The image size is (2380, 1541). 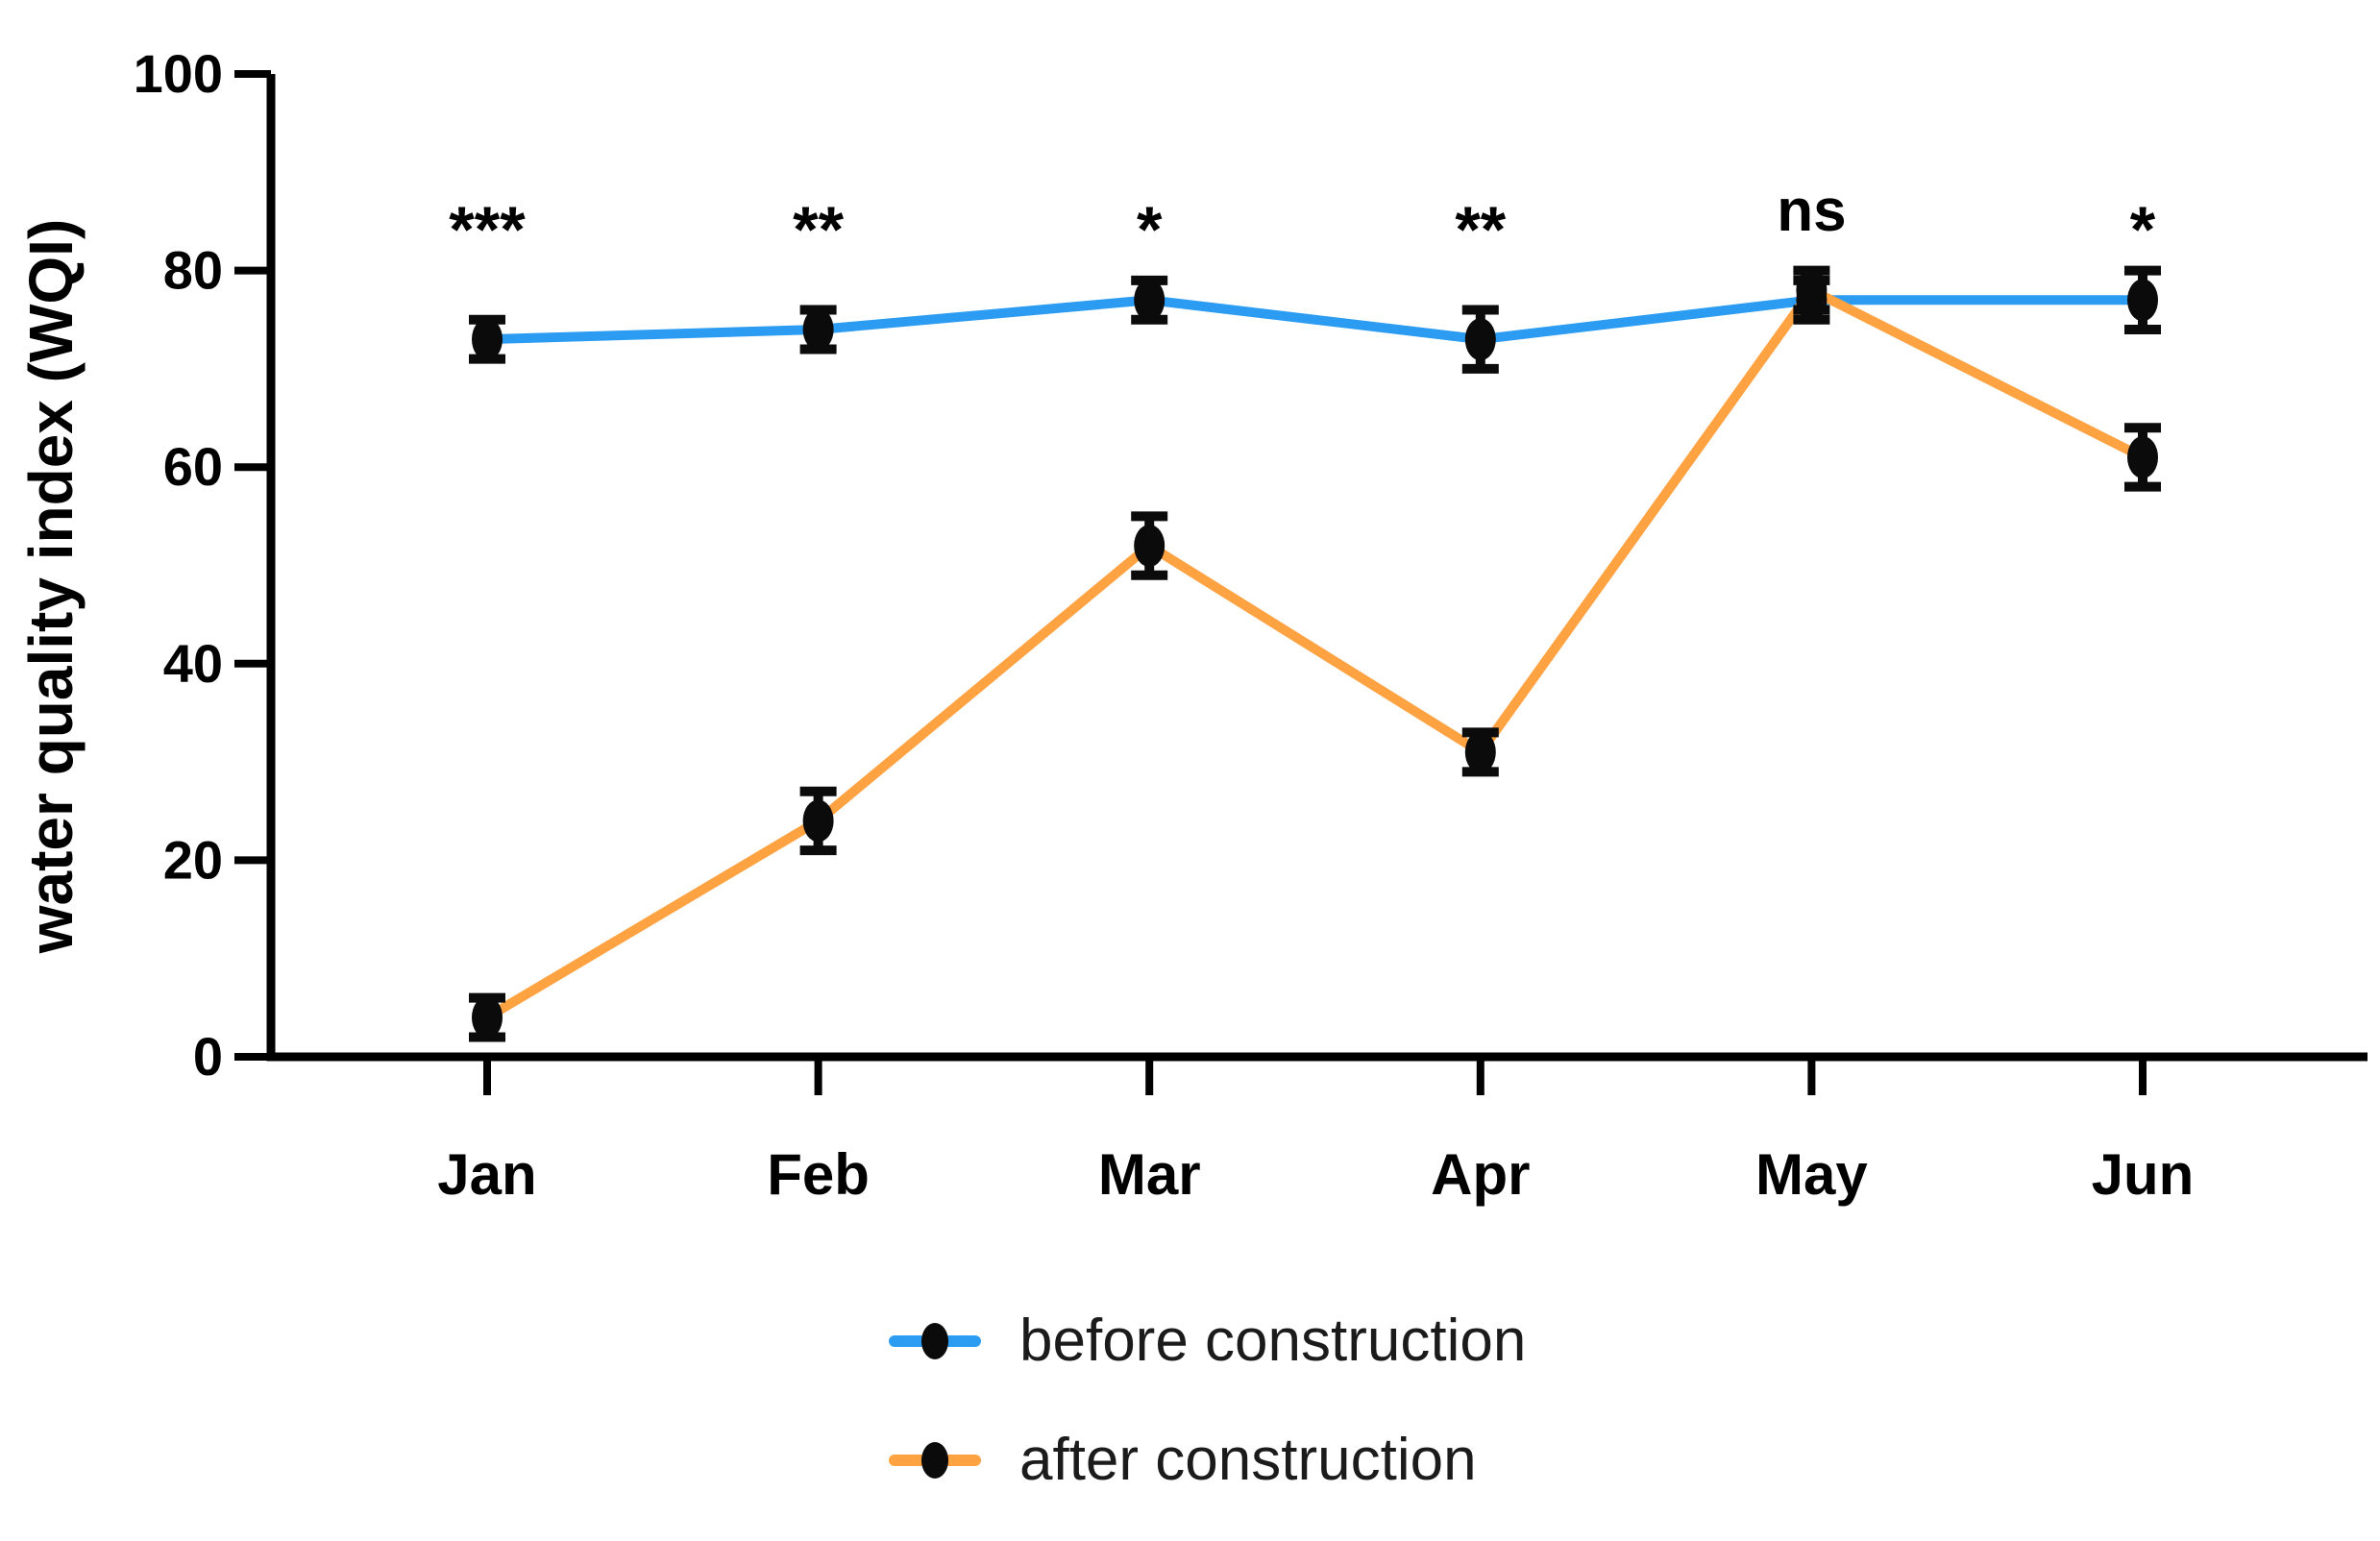 What do you see at coordinates (2143, 1174) in the screenshot?
I see `x-tick-label: Jun` at bounding box center [2143, 1174].